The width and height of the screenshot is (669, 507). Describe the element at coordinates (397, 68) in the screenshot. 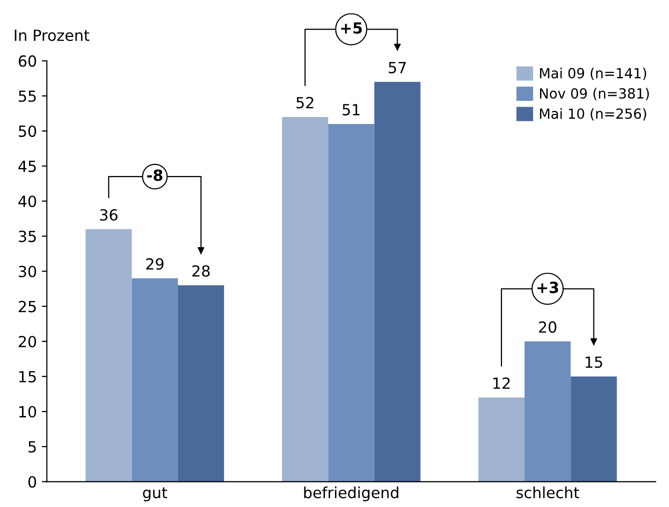

I see `data-label: 57` at that location.